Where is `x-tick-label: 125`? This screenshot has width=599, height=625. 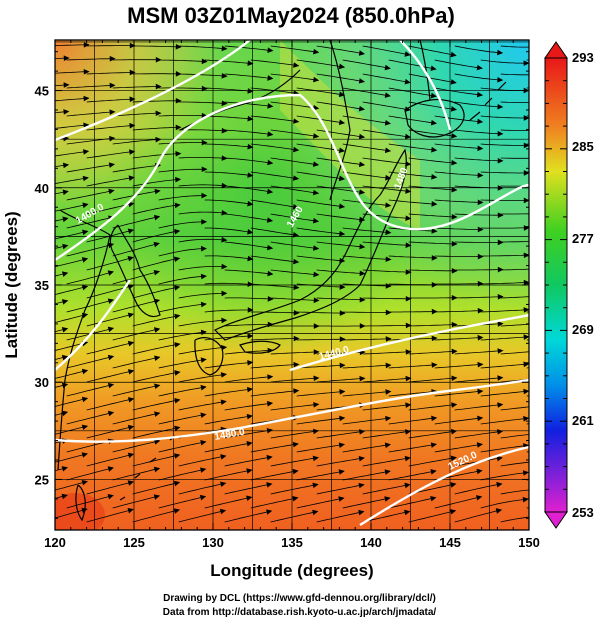 x-tick-label: 125 is located at coordinates (134, 542).